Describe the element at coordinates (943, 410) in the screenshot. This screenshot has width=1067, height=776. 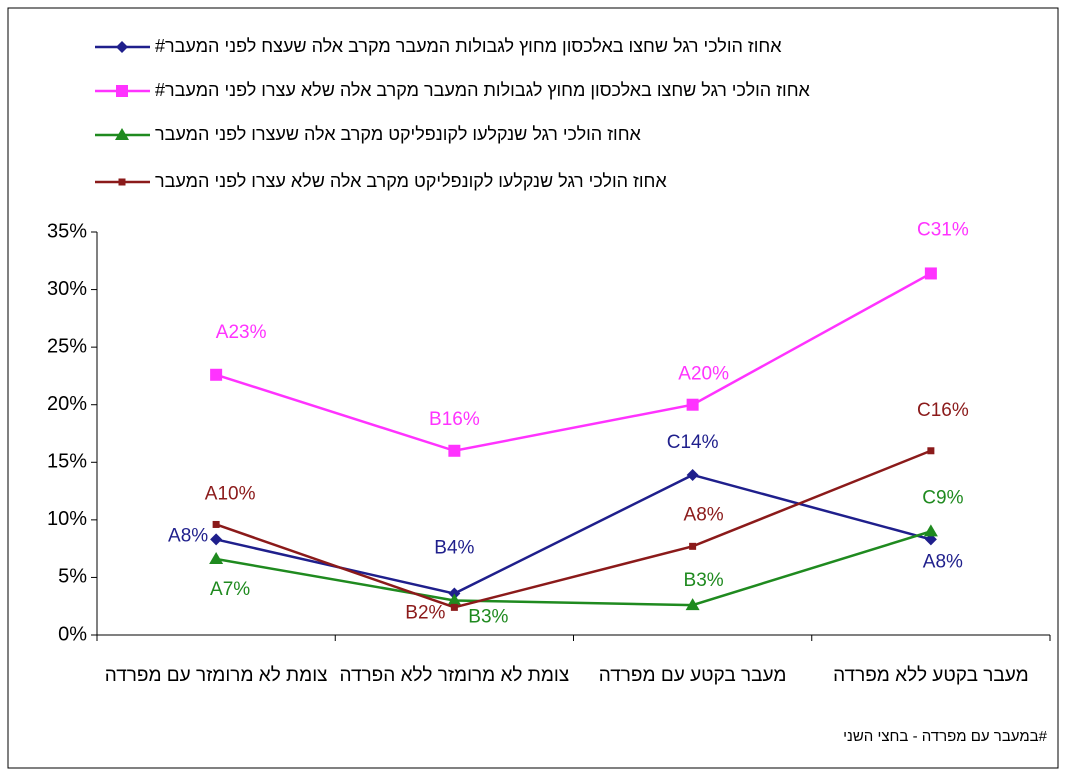
I see `data-label: C16%` at that location.